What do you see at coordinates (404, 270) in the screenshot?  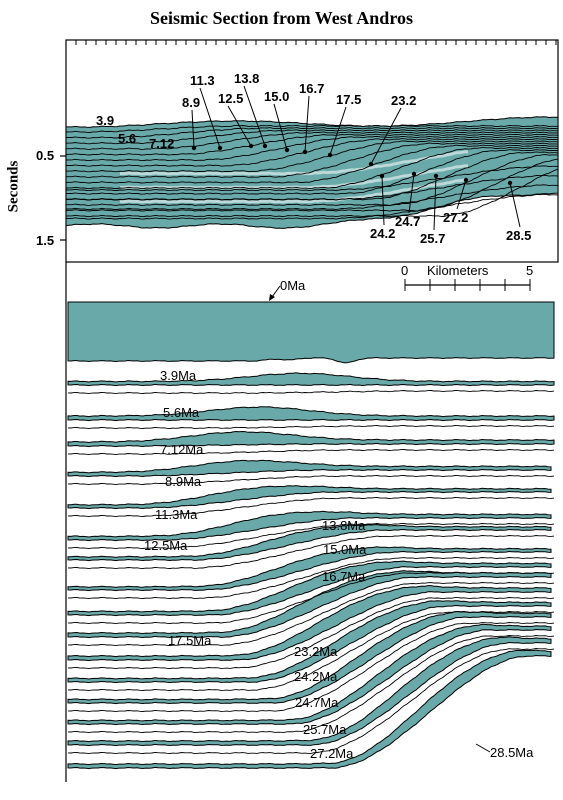 I see `scale-bar-start: 0` at bounding box center [404, 270].